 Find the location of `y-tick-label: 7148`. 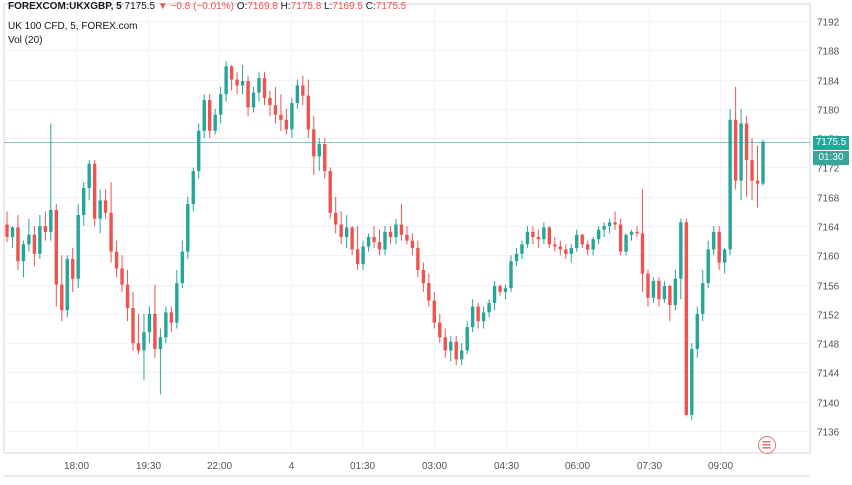

y-tick-label: 7148 is located at coordinates (828, 345).